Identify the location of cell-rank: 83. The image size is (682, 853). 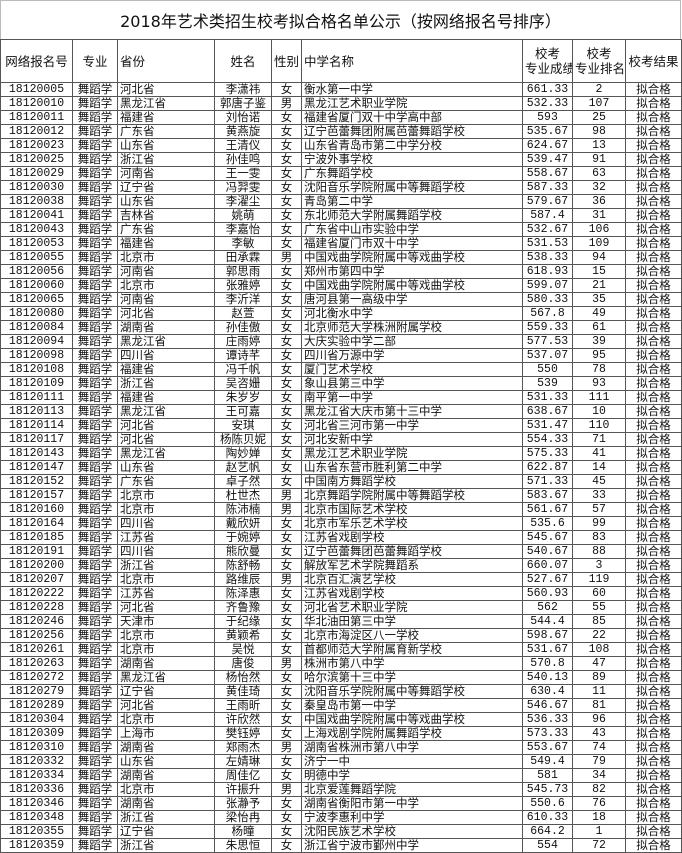
(599, 537).